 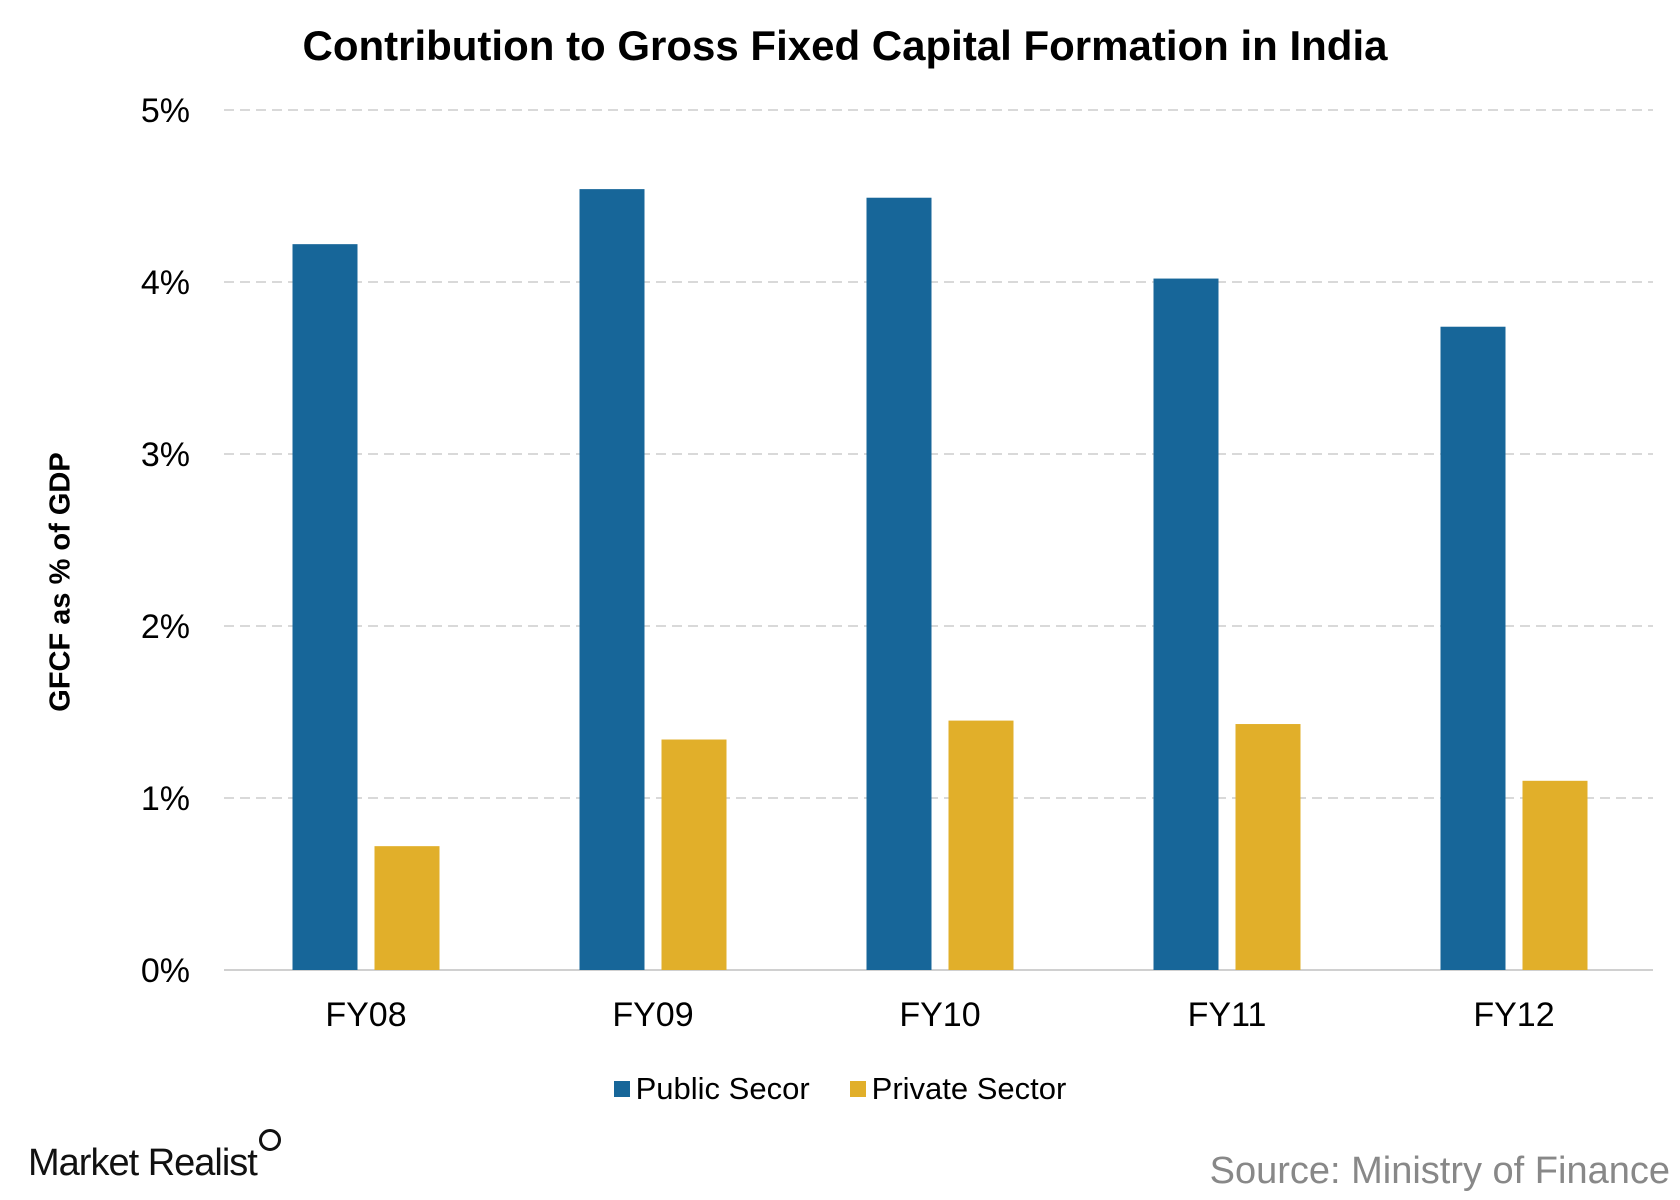 I want to click on bar-private-fy09, so click(x=694, y=854).